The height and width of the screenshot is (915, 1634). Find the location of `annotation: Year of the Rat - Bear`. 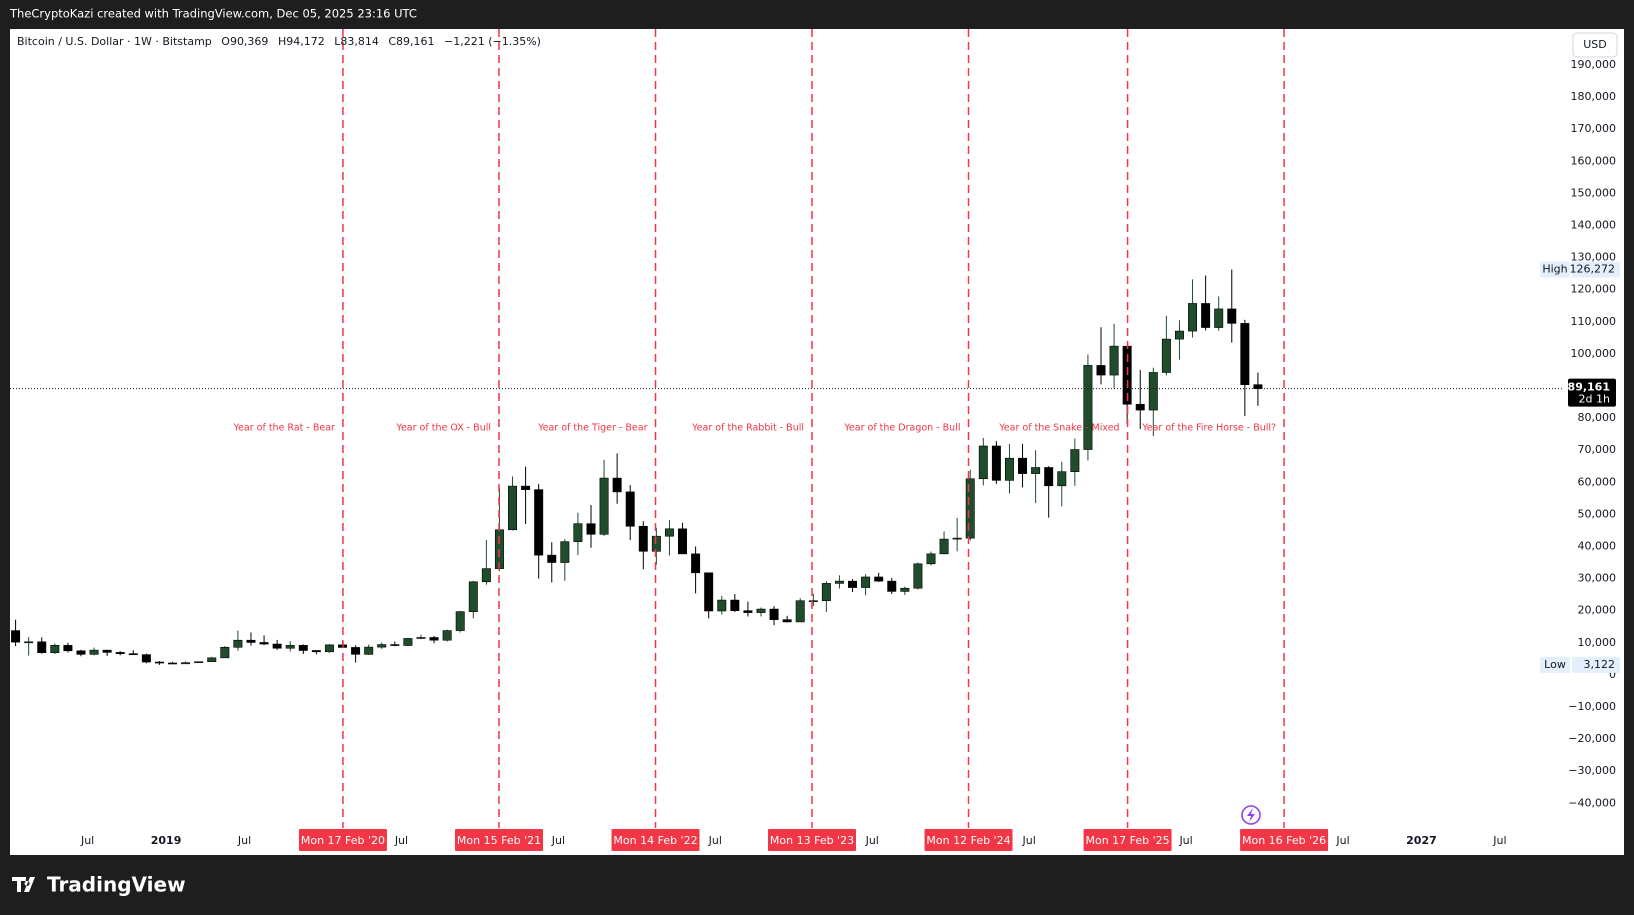

annotation: Year of the Rat - Bear is located at coordinates (284, 428).